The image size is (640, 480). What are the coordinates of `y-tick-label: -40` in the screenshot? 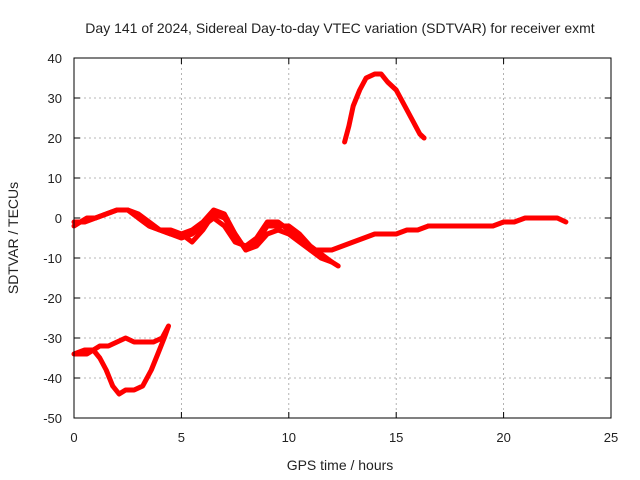 It's located at (52, 378).